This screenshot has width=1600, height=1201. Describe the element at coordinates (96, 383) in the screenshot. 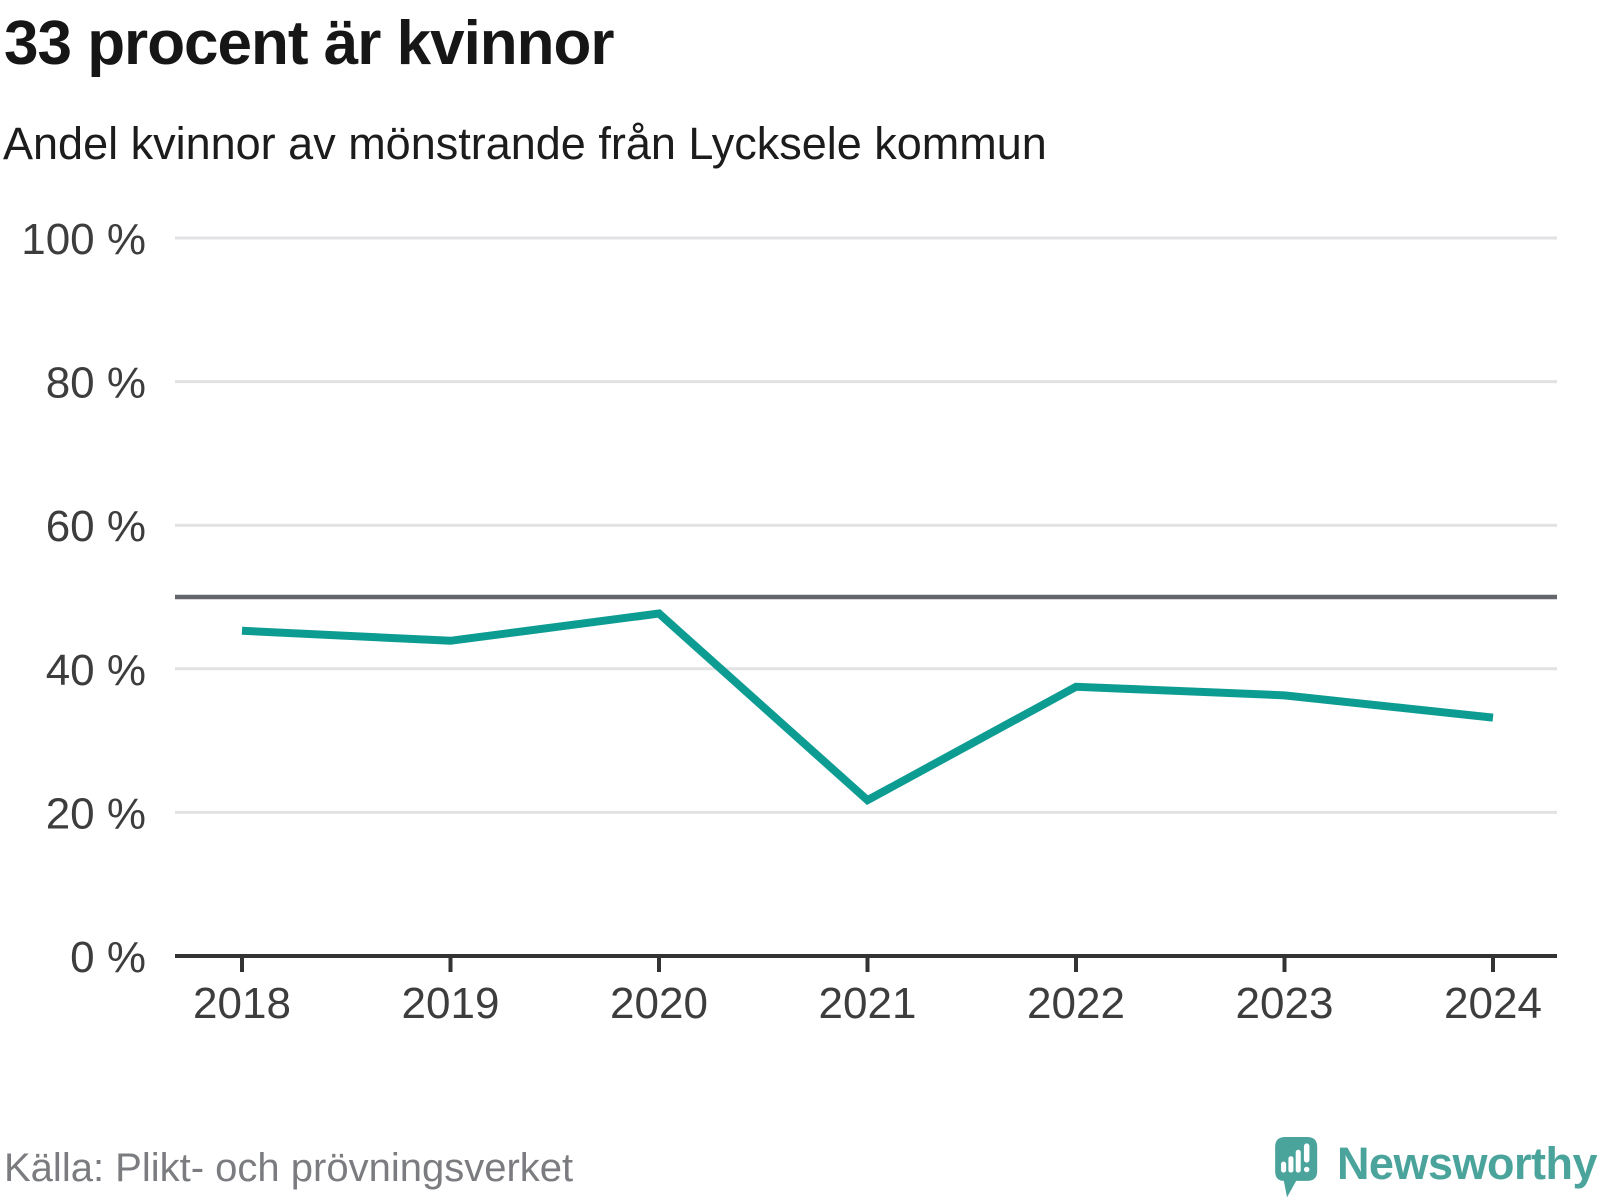

I see `y-tick-label: 80 %` at that location.